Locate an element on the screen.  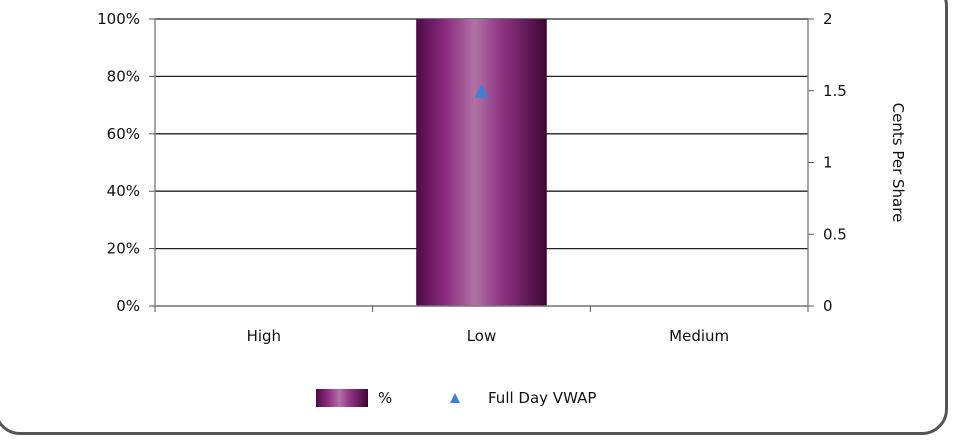
vwap-marker is located at coordinates (481, 90).